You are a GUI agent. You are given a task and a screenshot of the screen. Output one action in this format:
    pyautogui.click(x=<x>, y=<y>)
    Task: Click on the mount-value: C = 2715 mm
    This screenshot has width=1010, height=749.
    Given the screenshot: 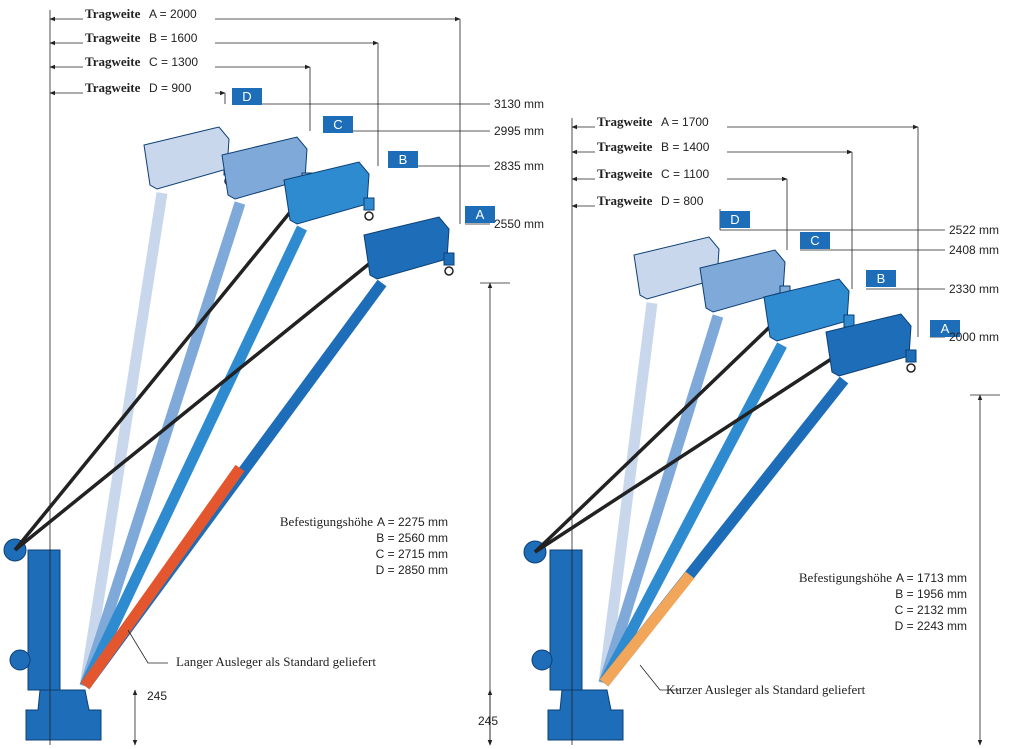 What is the action you would take?
    pyautogui.click(x=412, y=554)
    